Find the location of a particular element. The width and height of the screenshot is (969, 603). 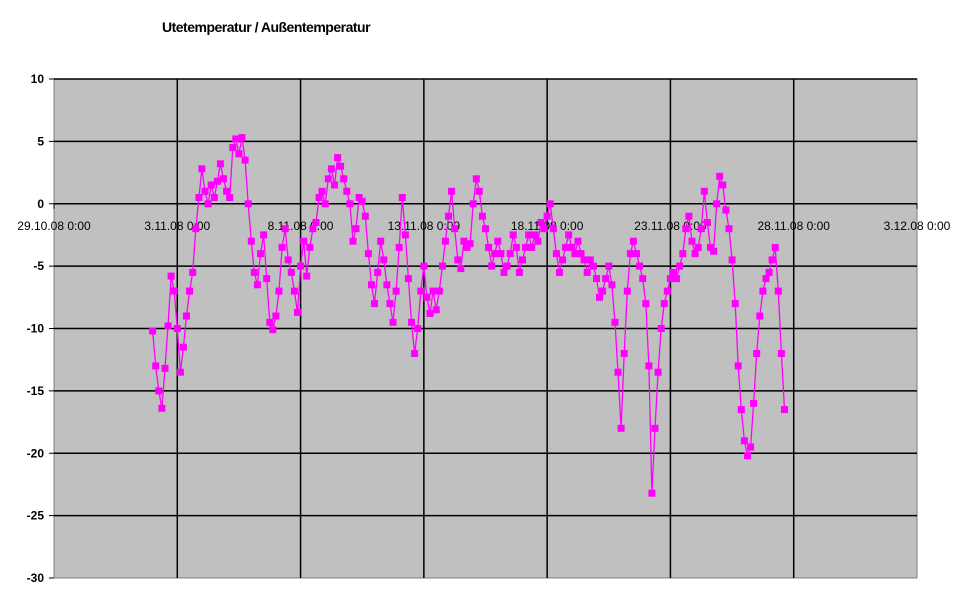

x-tick-label: 29.10.08 0:00 is located at coordinates (54, 226).